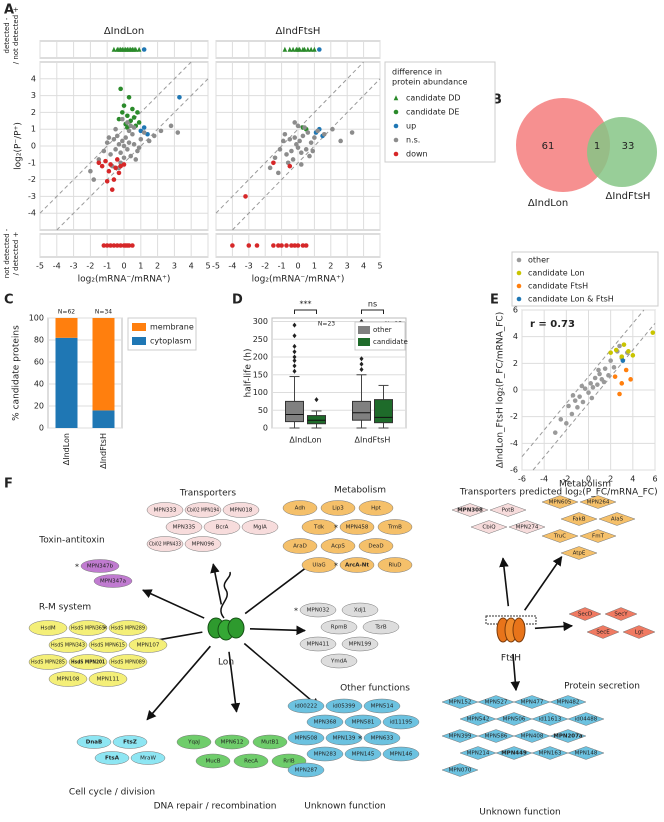 The width and height of the screenshot is (664, 822). Describe the element at coordinates (39, 406) in the screenshot. I see `y-tick-label: 20` at that location.